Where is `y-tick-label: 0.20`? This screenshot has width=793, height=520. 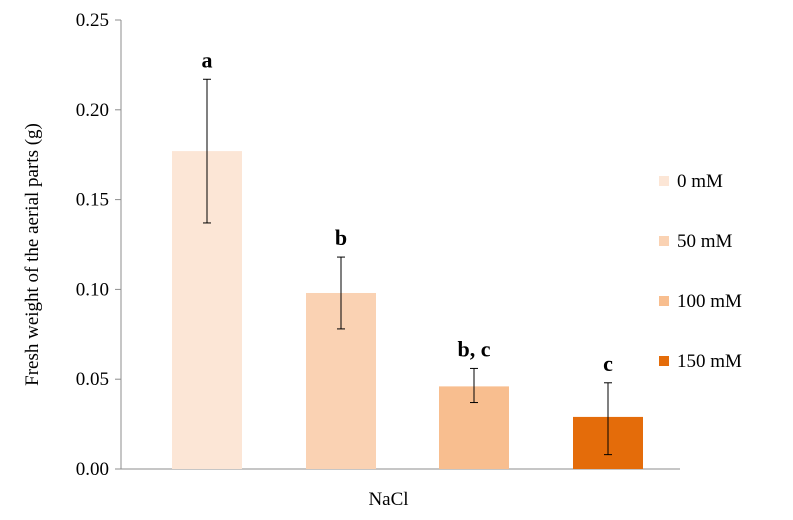 y-tick-label: 0.20 is located at coordinates (92, 110).